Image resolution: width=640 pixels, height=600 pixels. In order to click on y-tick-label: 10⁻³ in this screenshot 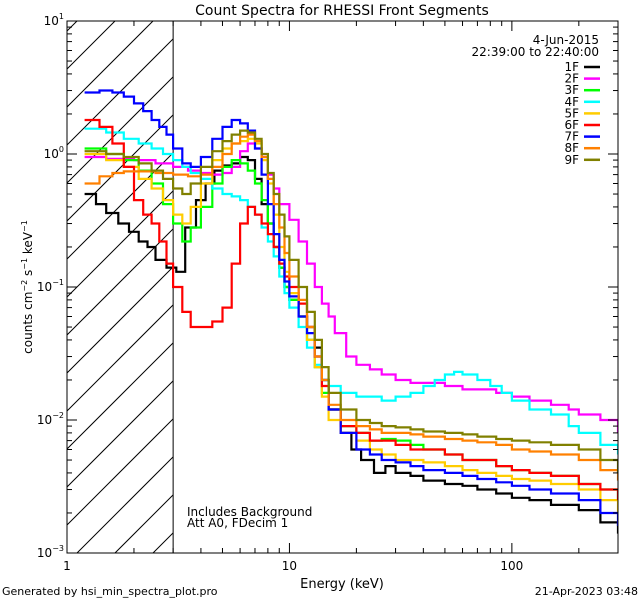, I will do `click(50, 552)`.